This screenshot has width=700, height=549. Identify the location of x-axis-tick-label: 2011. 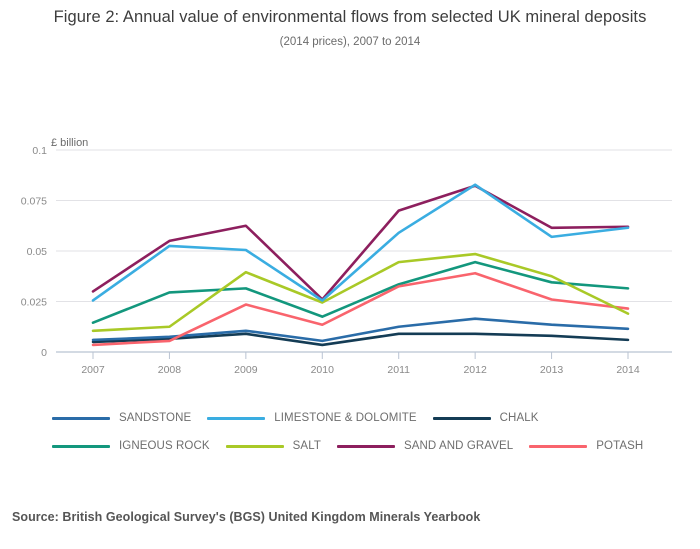
(398, 370).